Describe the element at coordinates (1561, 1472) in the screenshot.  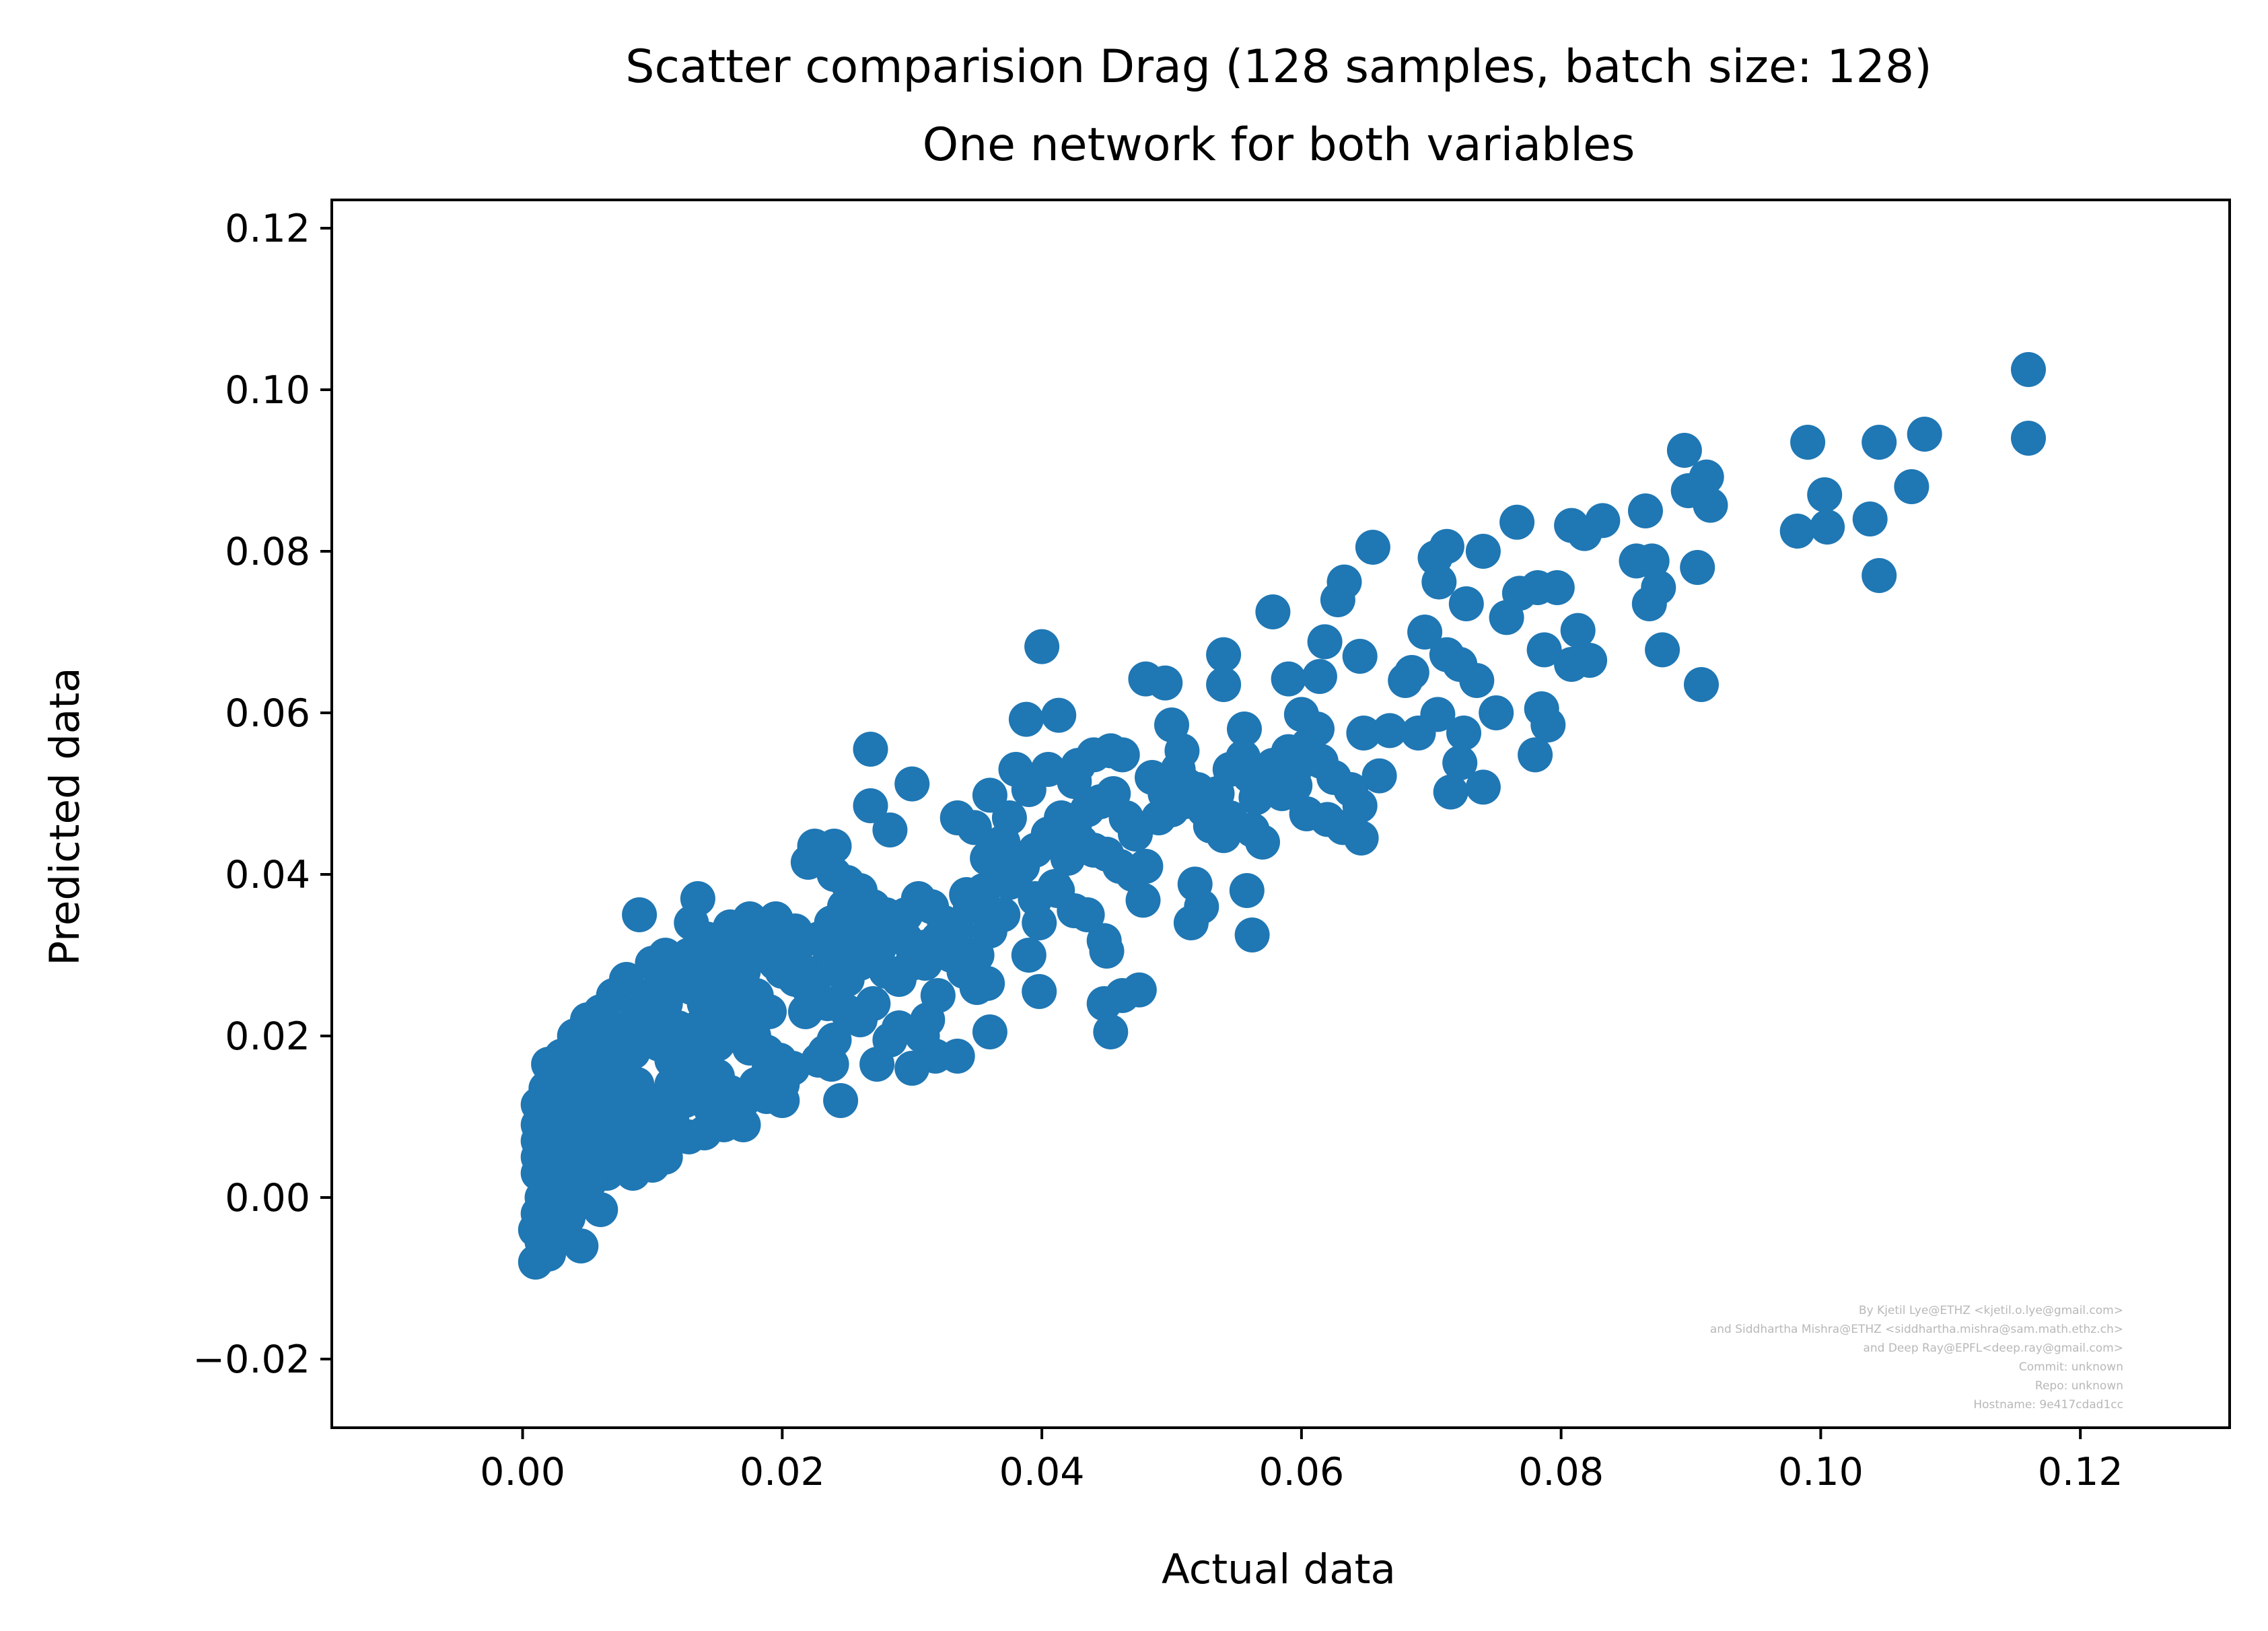
I see `x-tick-label: 0.08` at that location.